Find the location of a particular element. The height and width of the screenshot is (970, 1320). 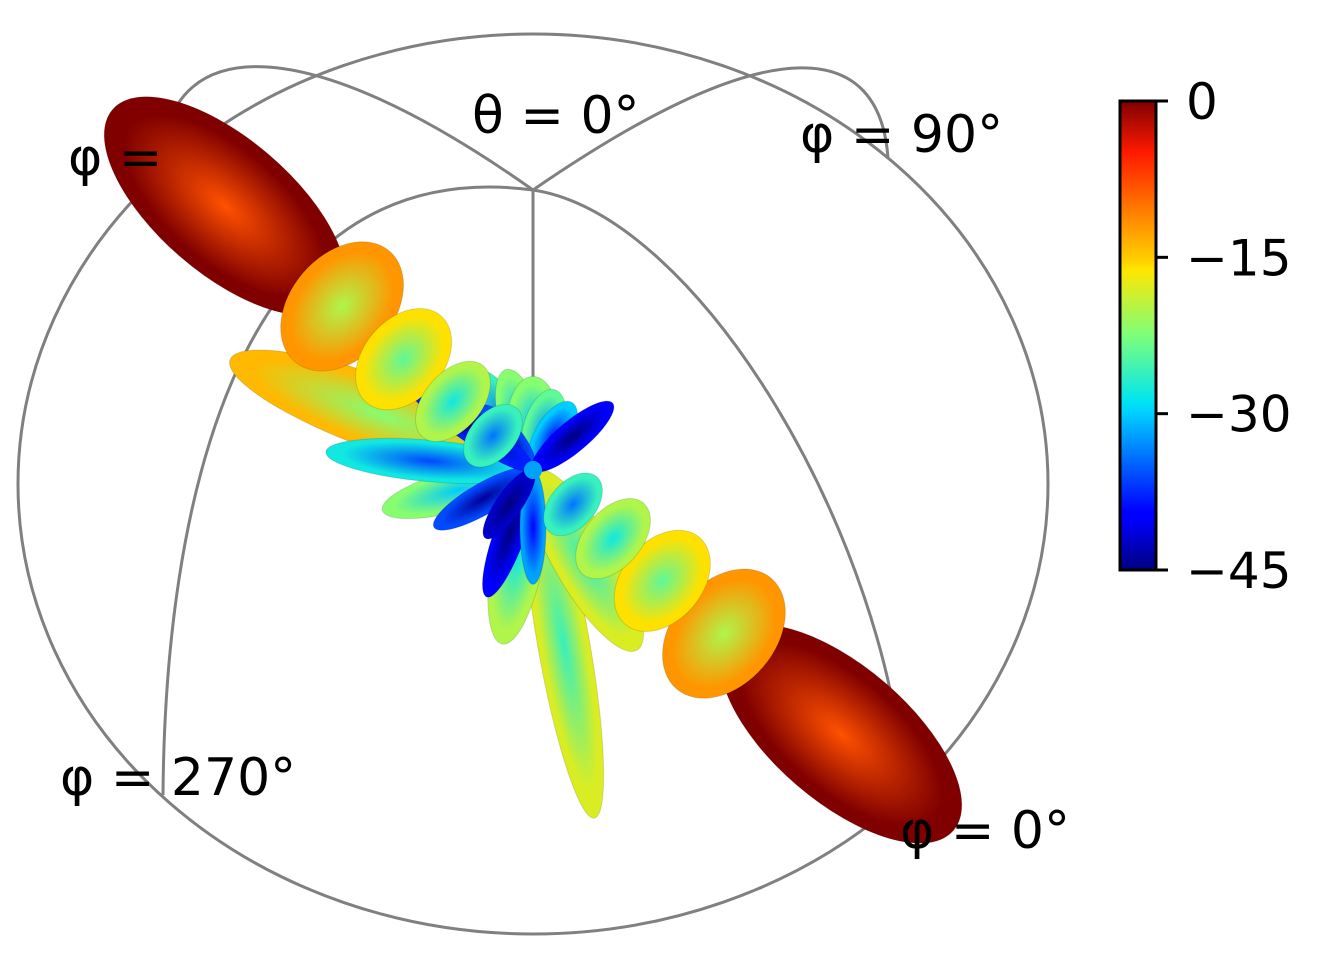

phi-270-label: φ = 270° is located at coordinates (178, 778).